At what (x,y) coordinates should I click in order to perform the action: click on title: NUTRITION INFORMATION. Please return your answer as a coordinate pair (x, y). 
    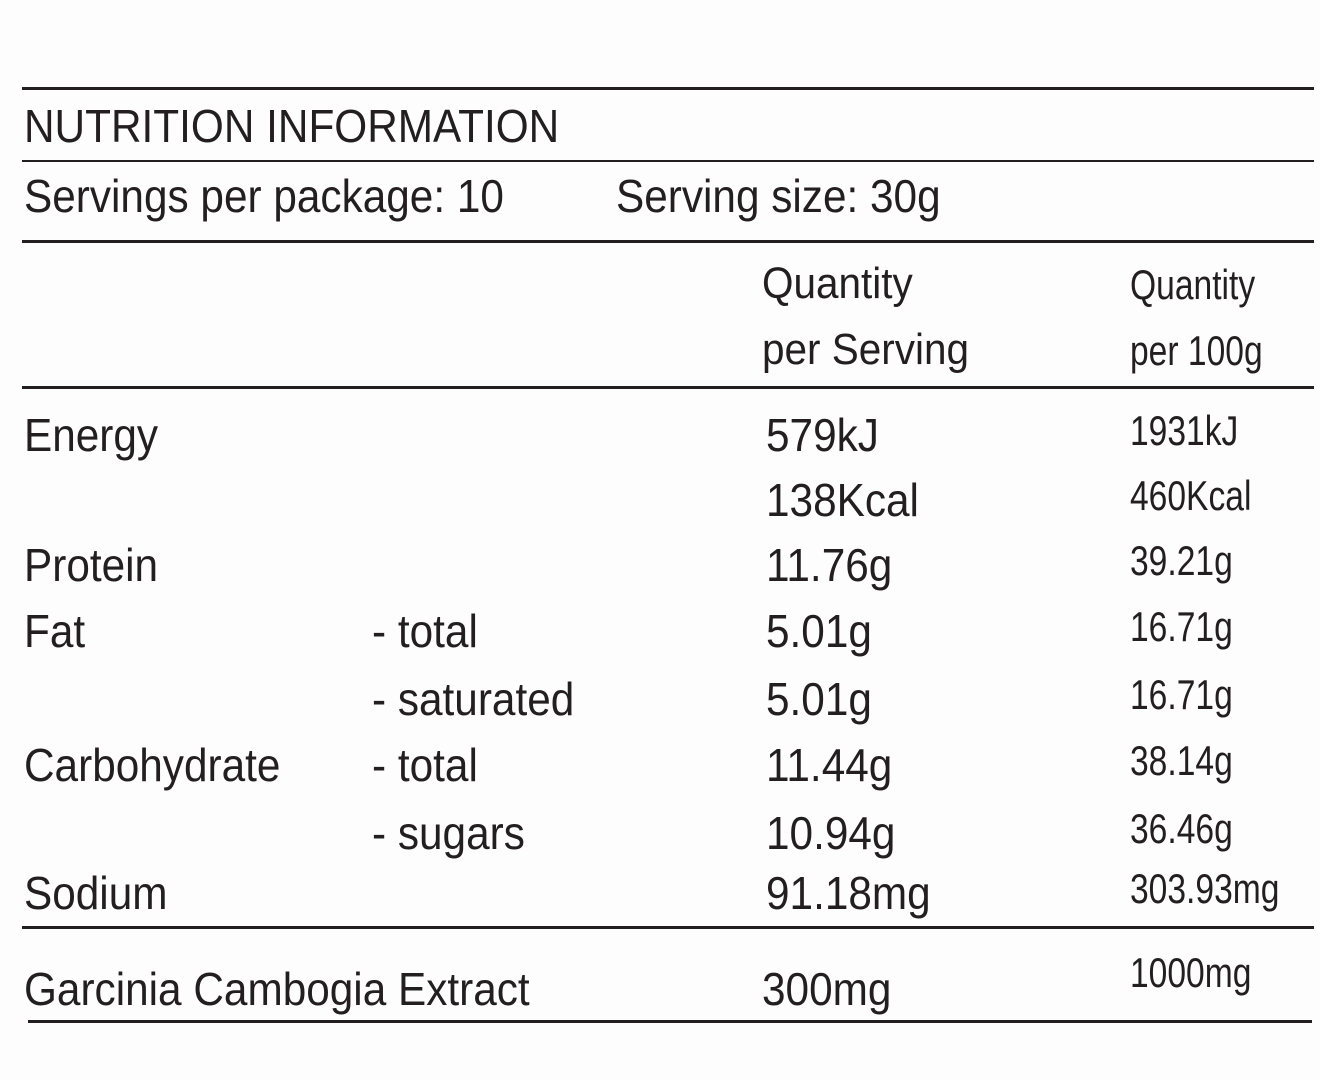
    Looking at the image, I should click on (292, 126).